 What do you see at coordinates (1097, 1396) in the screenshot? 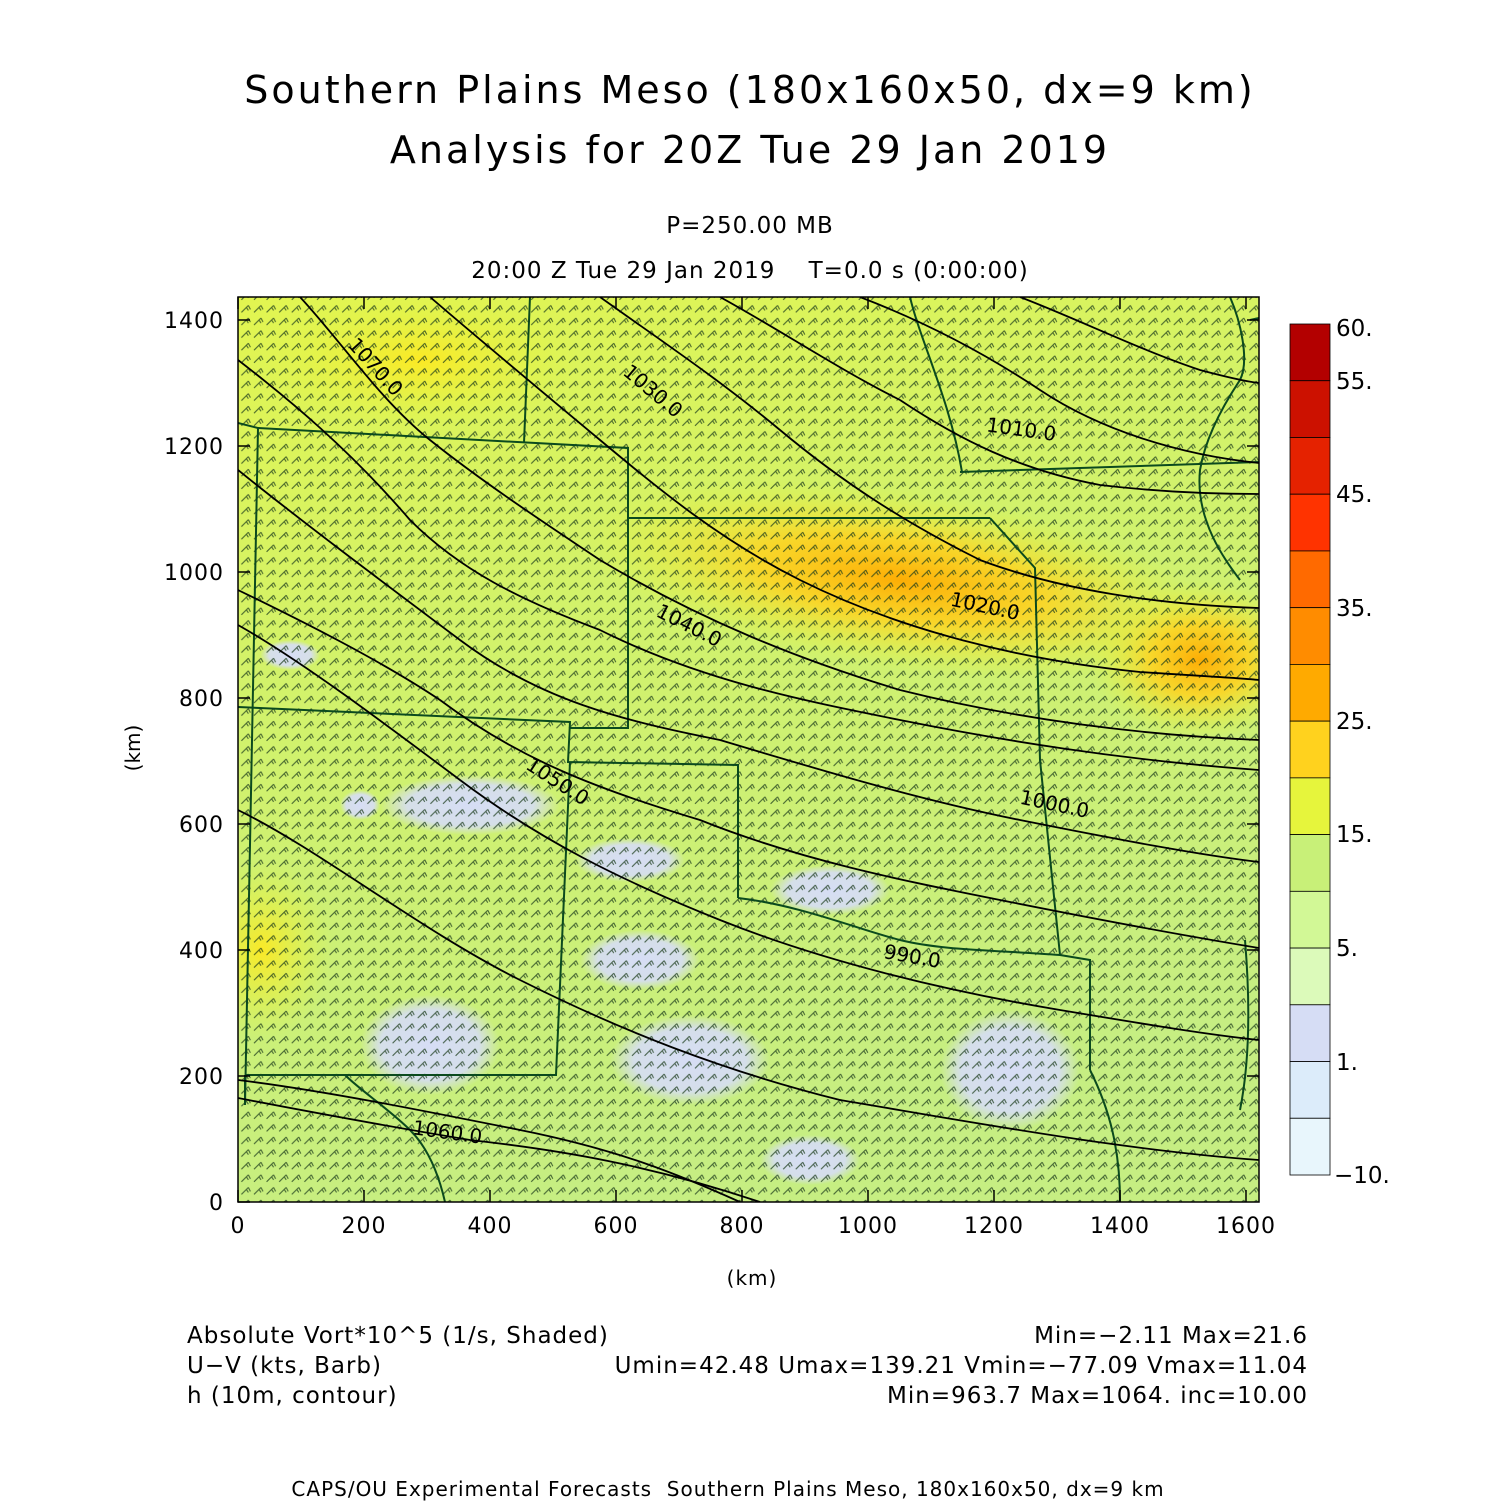
I see `legend-height-range: Min=963.7 Max=1064. inc=10.00` at bounding box center [1097, 1396].